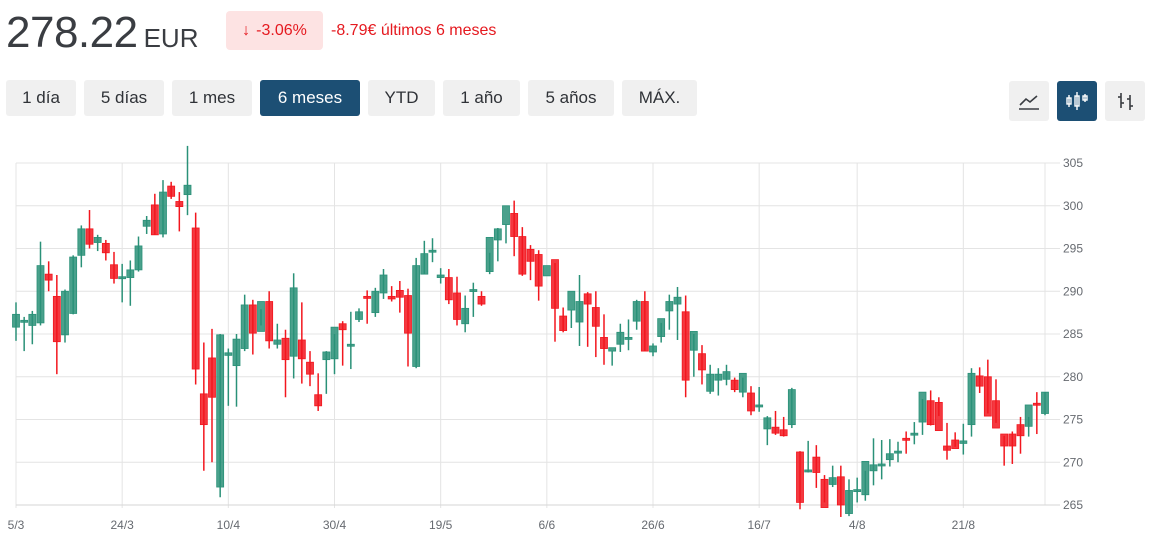  What do you see at coordinates (310, 98) in the screenshot?
I see `tab-6-meses: 6 meses` at bounding box center [310, 98].